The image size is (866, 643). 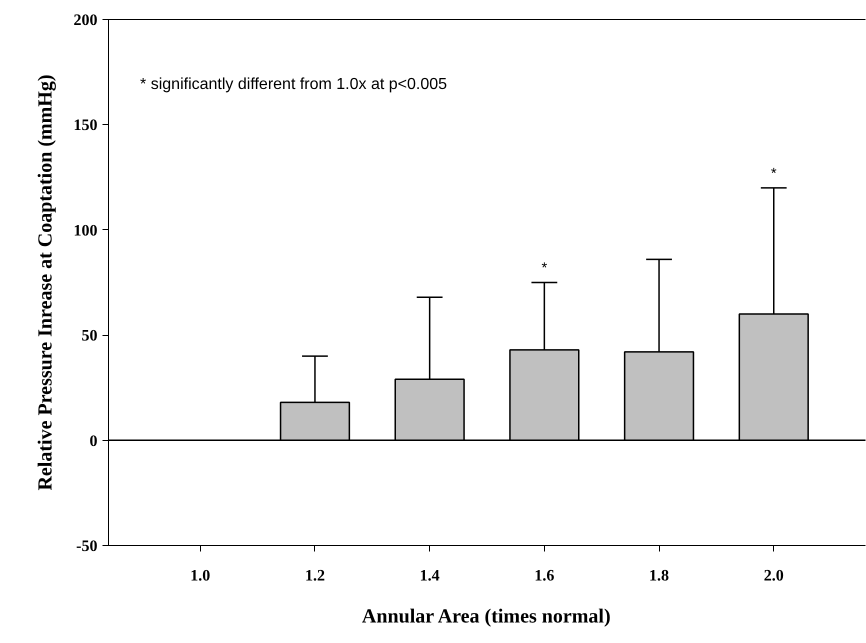 I want to click on x-tick-label: 1.2, so click(x=314, y=576).